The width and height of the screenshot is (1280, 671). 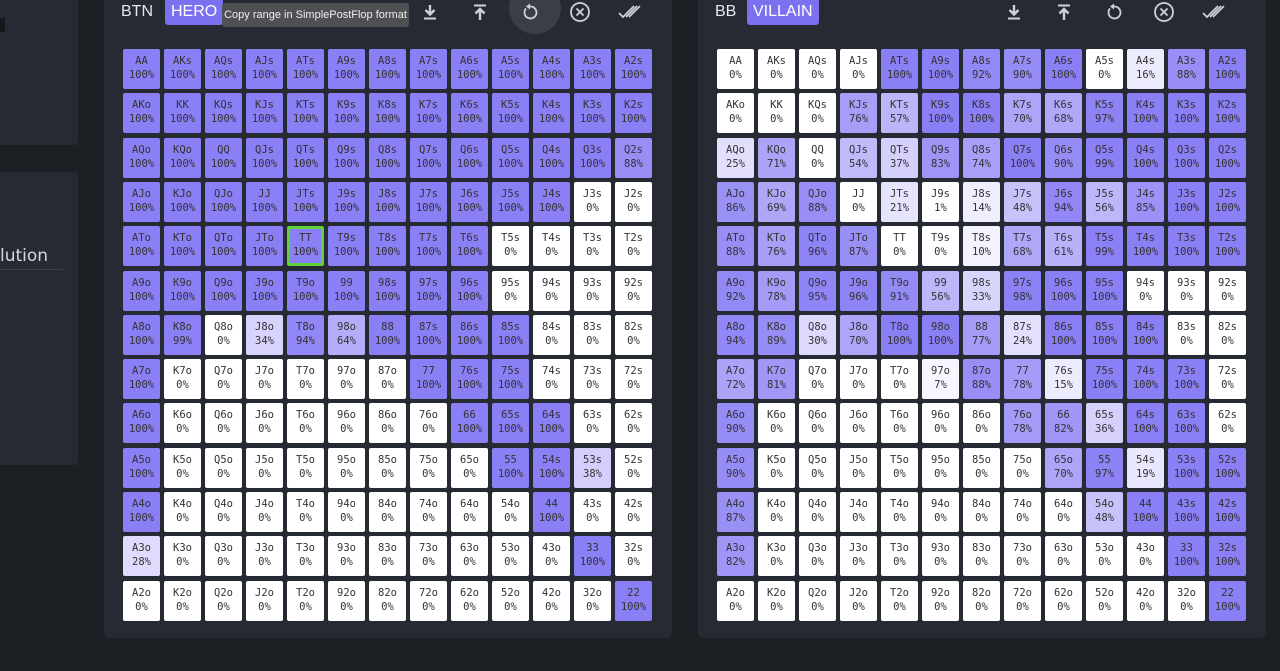 What do you see at coordinates (735, 113) in the screenshot?
I see `hand-cell: AKo 0%` at bounding box center [735, 113].